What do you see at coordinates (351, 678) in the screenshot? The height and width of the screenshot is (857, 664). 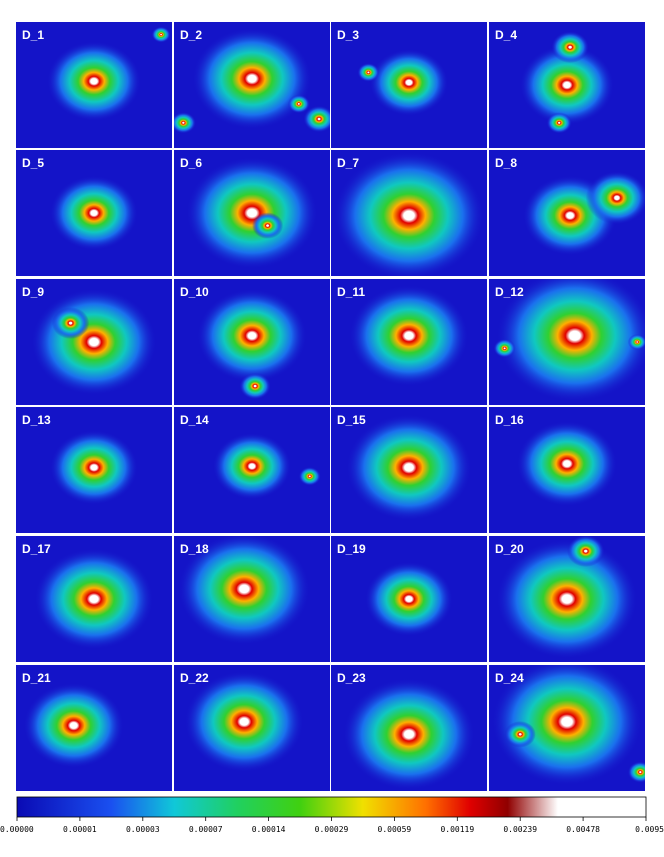 I see `panel-label: D_23` at bounding box center [351, 678].